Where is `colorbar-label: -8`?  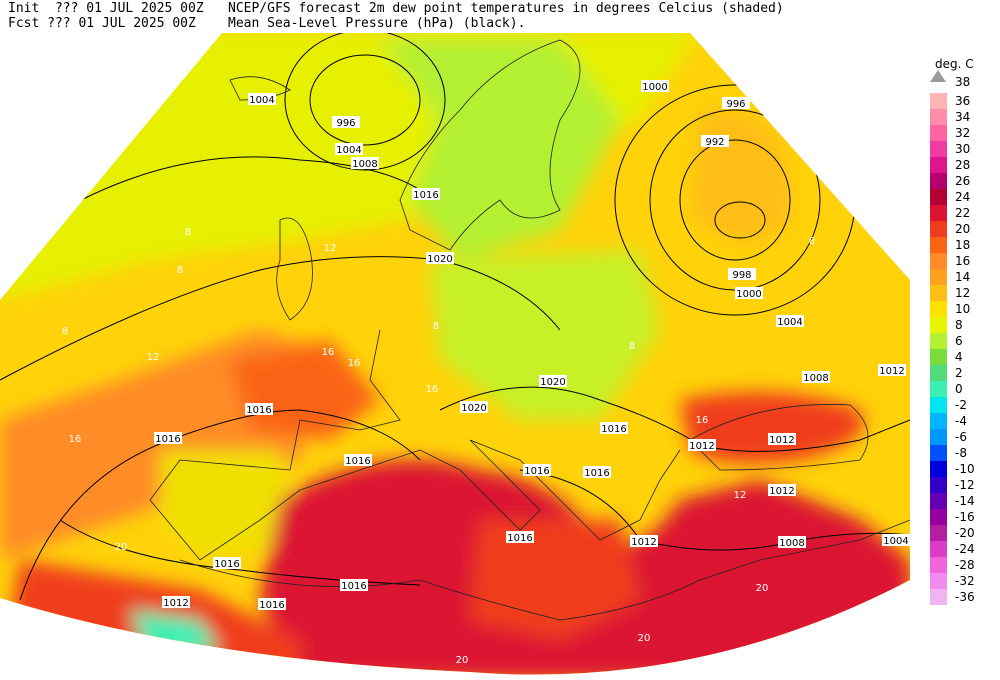
colorbar-label: -8 is located at coordinates (961, 453).